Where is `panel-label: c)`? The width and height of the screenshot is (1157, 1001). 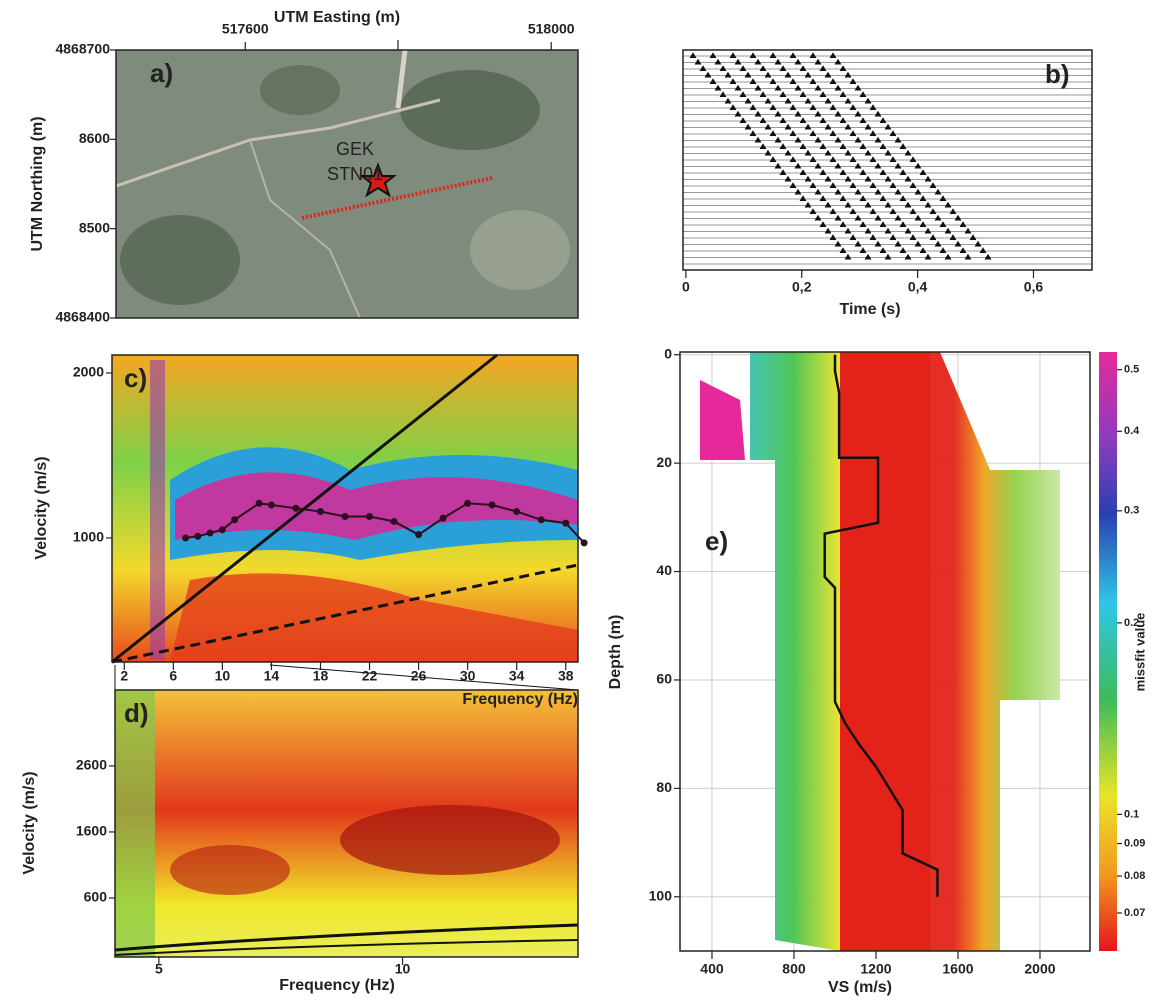
panel-label: c) is located at coordinates (135, 378).